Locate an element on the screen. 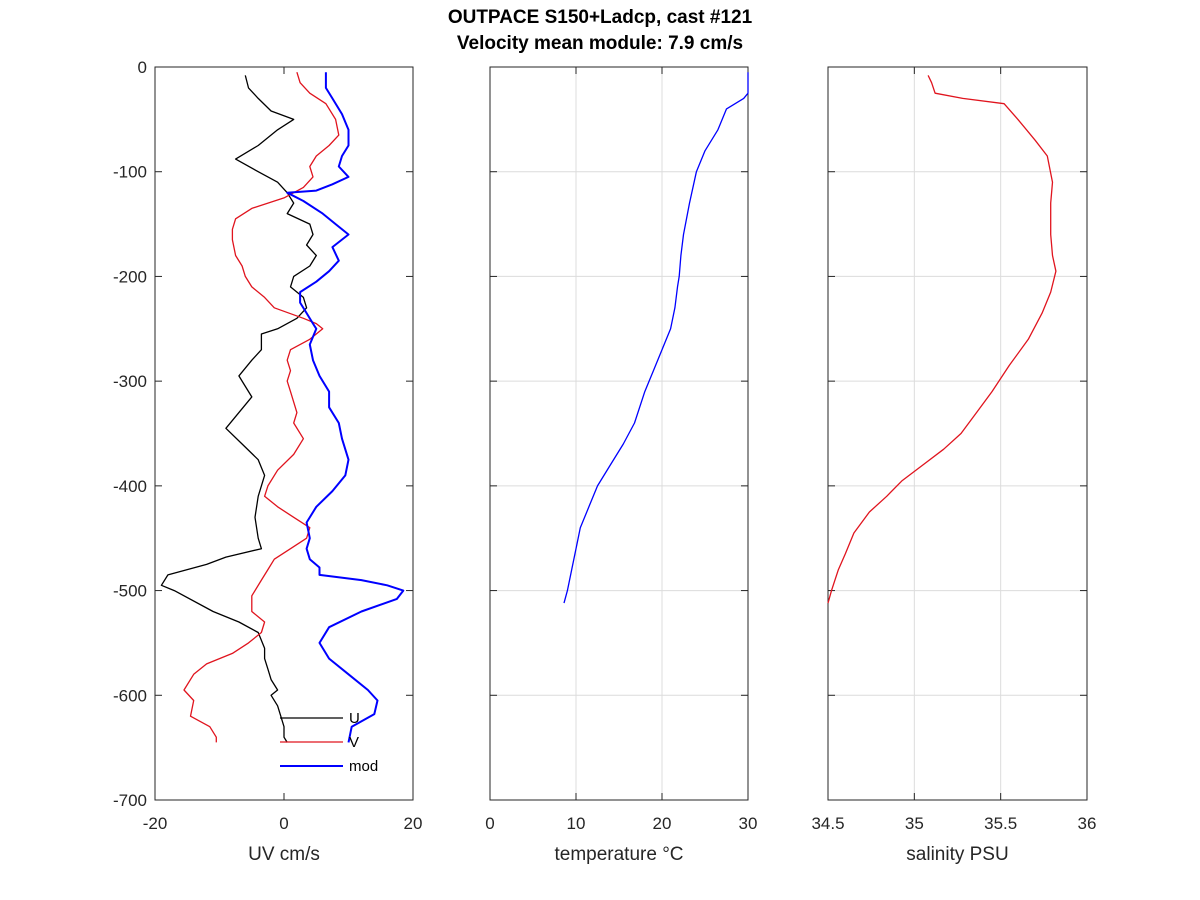  y-tick-label: -300 is located at coordinates (130, 381).